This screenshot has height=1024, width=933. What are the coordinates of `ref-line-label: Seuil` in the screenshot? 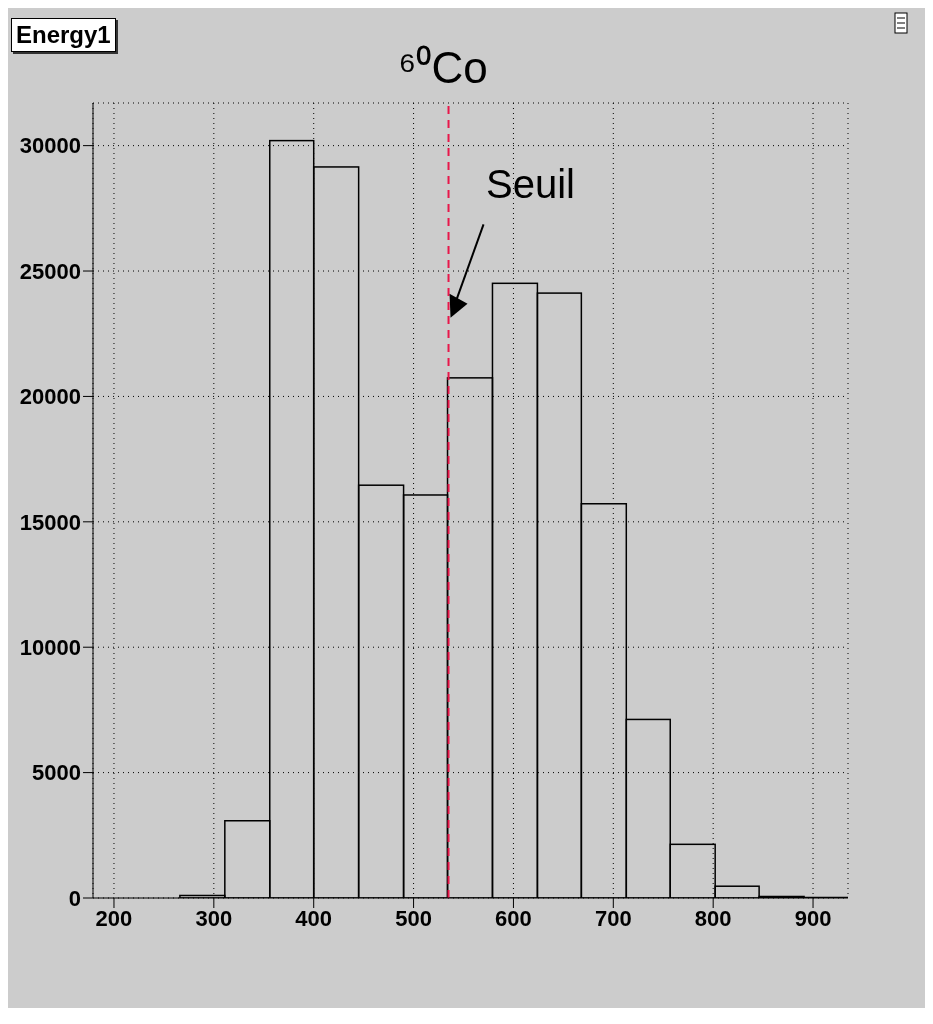 It's located at (531, 184).